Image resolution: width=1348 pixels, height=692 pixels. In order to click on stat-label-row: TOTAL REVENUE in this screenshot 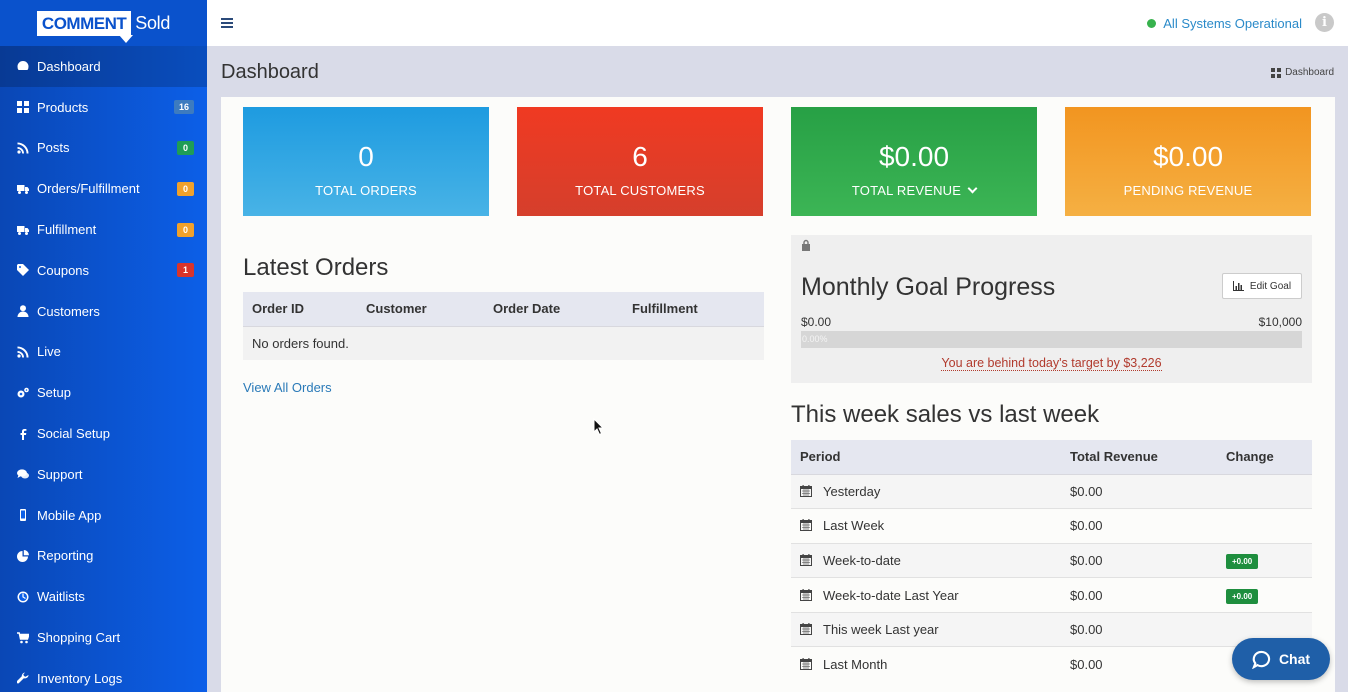, I will do `click(914, 190)`.